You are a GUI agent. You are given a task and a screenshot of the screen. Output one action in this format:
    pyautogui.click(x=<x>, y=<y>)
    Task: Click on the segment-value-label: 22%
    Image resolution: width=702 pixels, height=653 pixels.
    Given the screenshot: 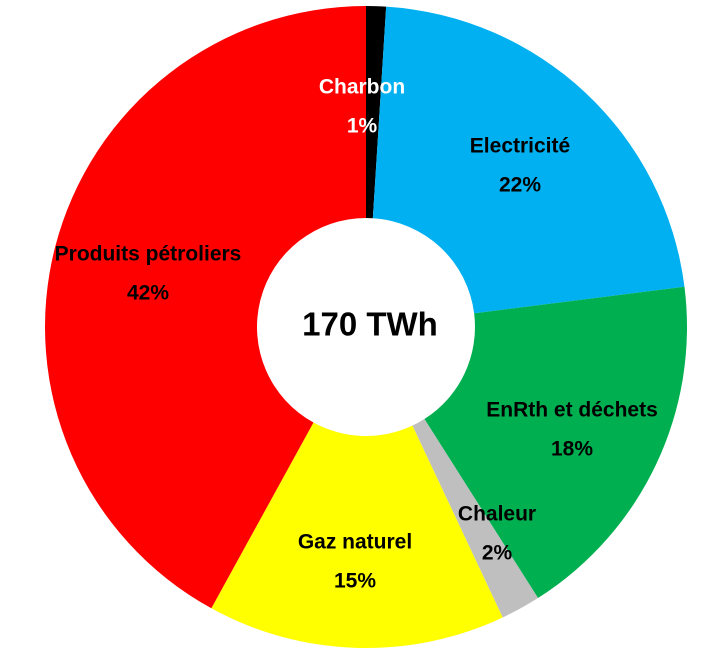 What is the action you would take?
    pyautogui.click(x=520, y=185)
    